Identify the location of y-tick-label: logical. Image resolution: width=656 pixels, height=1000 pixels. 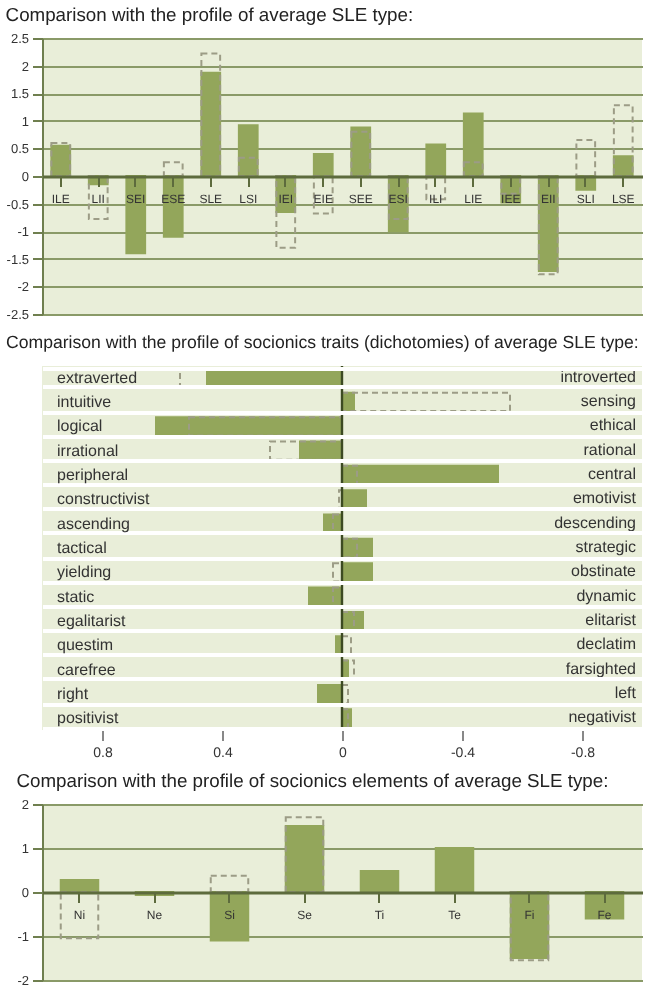
(80, 426).